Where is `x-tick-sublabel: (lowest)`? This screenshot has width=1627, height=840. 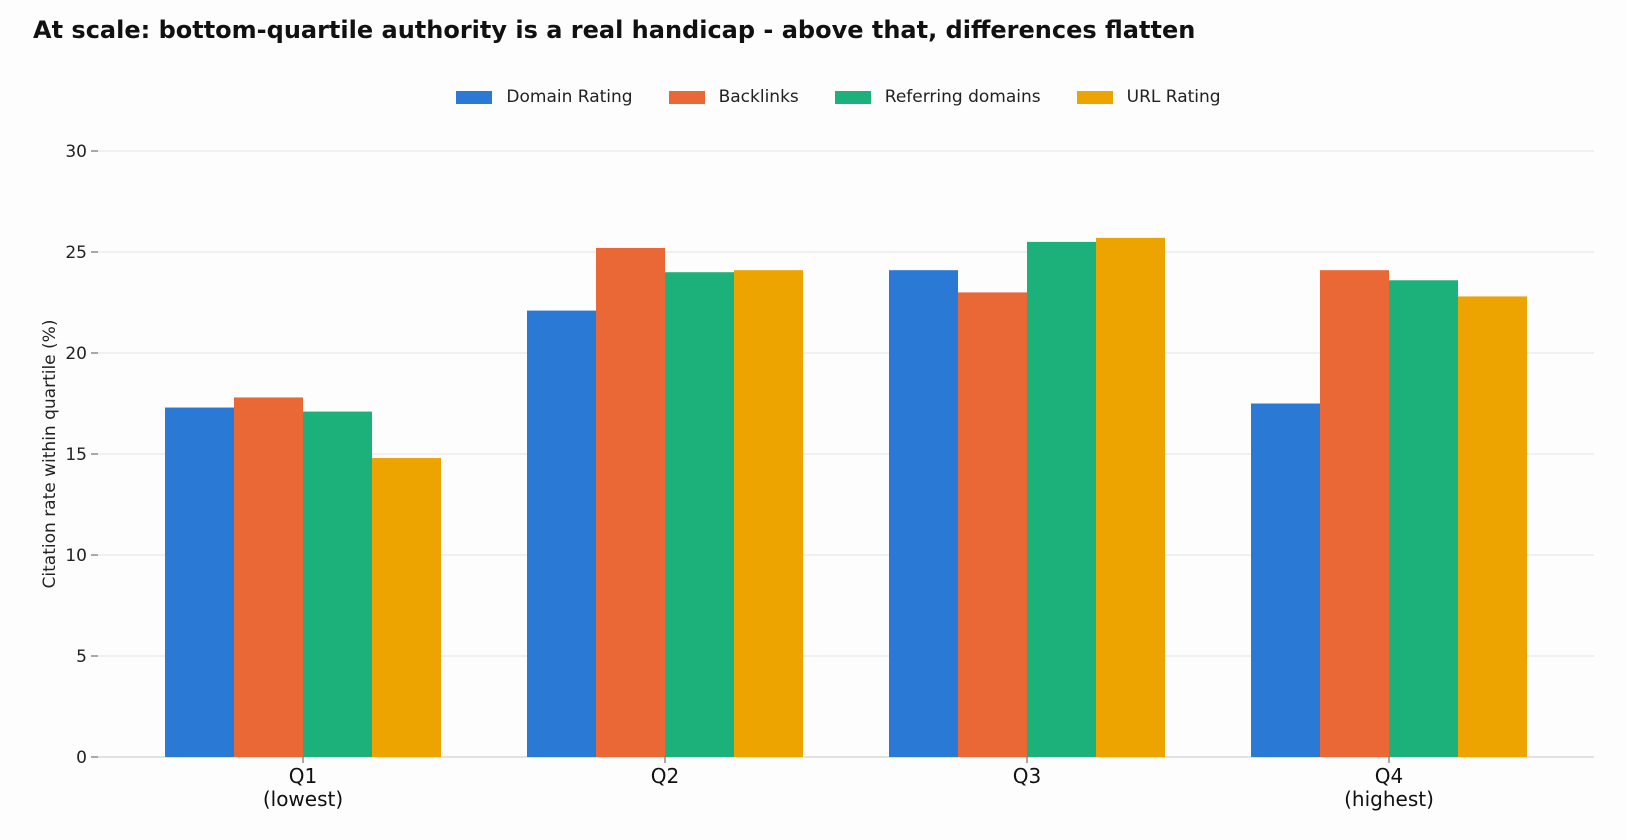
x-tick-sublabel: (lowest) is located at coordinates (303, 799).